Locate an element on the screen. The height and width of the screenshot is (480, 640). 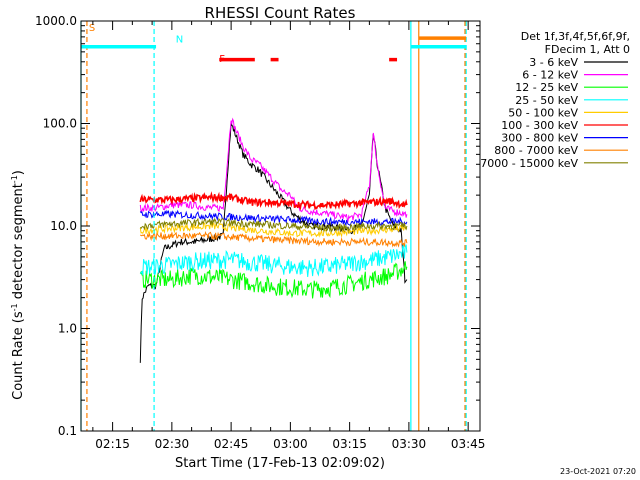
legend-header-line-1: Det 1f,3f,4f,5f,6f,9f, is located at coordinates (575, 36).